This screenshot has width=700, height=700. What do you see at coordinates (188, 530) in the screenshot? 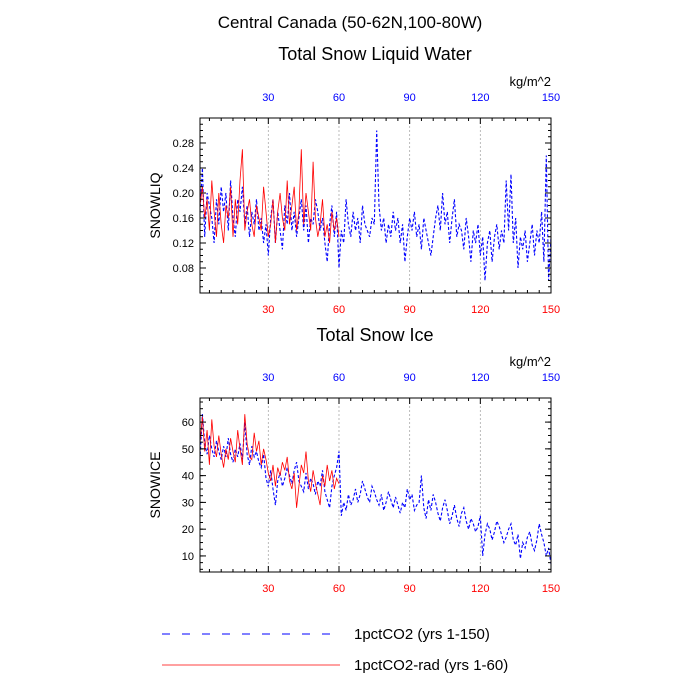
I see `y-tick-label: 20` at bounding box center [188, 530].